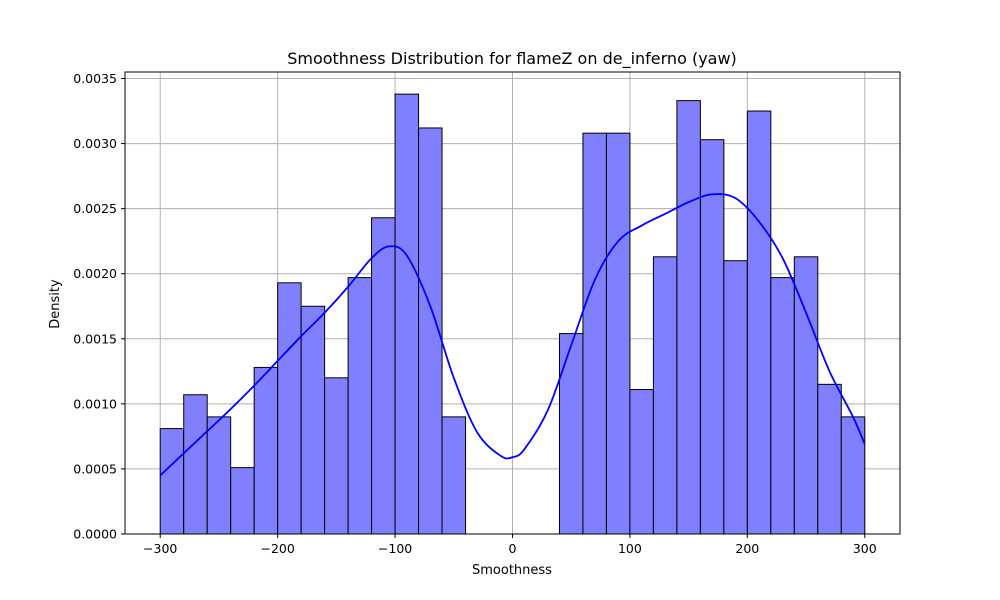  I want to click on x-tick-label: 100, so click(630, 548).